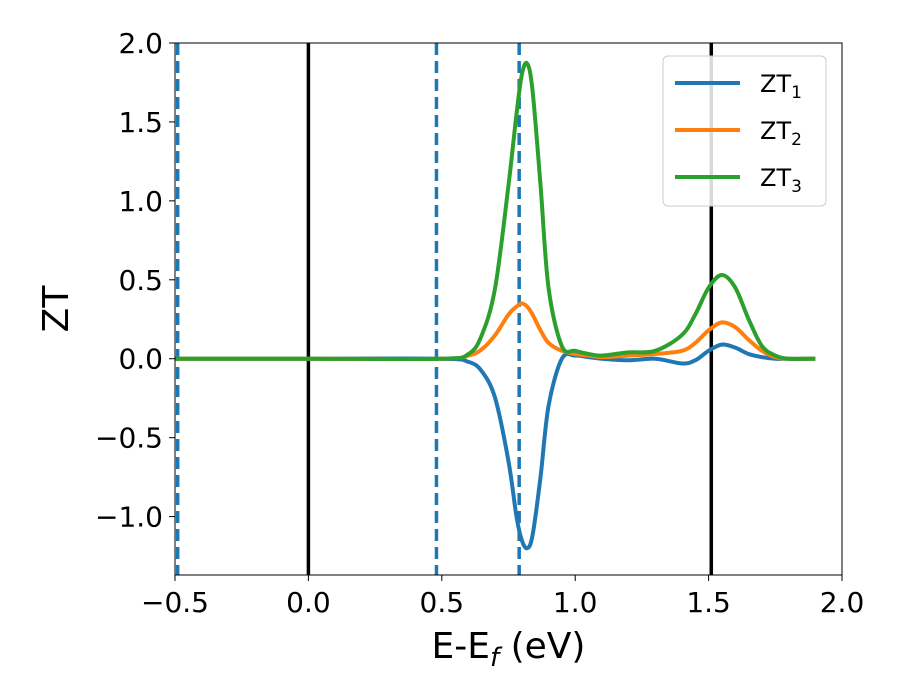 The height and width of the screenshot is (700, 900). Describe the element at coordinates (129, 517) in the screenshot. I see `y-tick-label: −1.0` at that location.